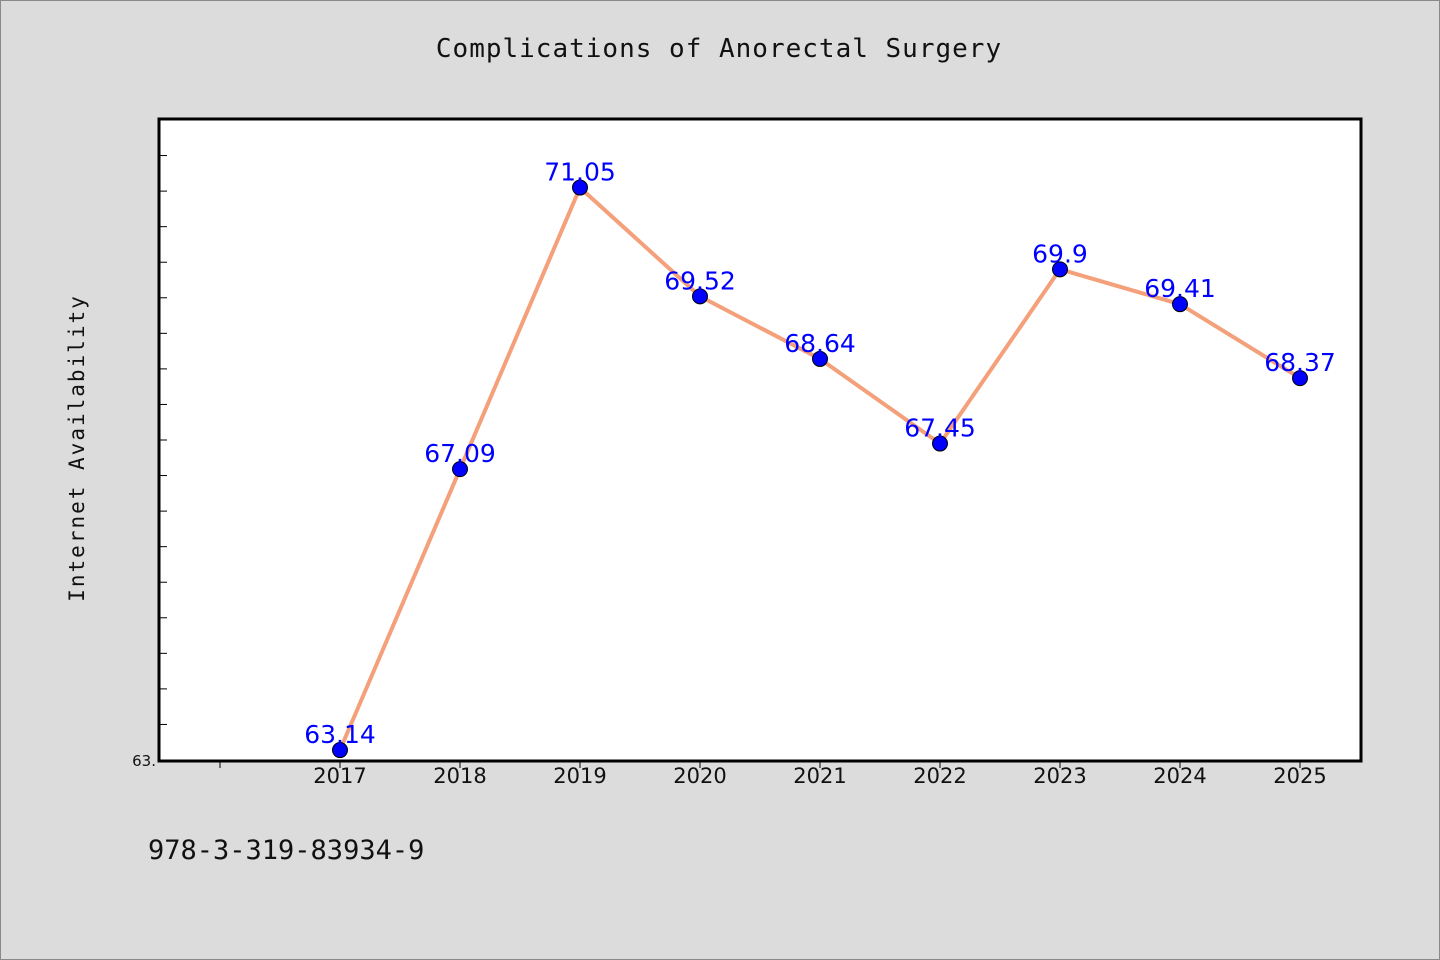 The image size is (1440, 960). I want to click on x-tick-label: 2022, so click(939, 776).